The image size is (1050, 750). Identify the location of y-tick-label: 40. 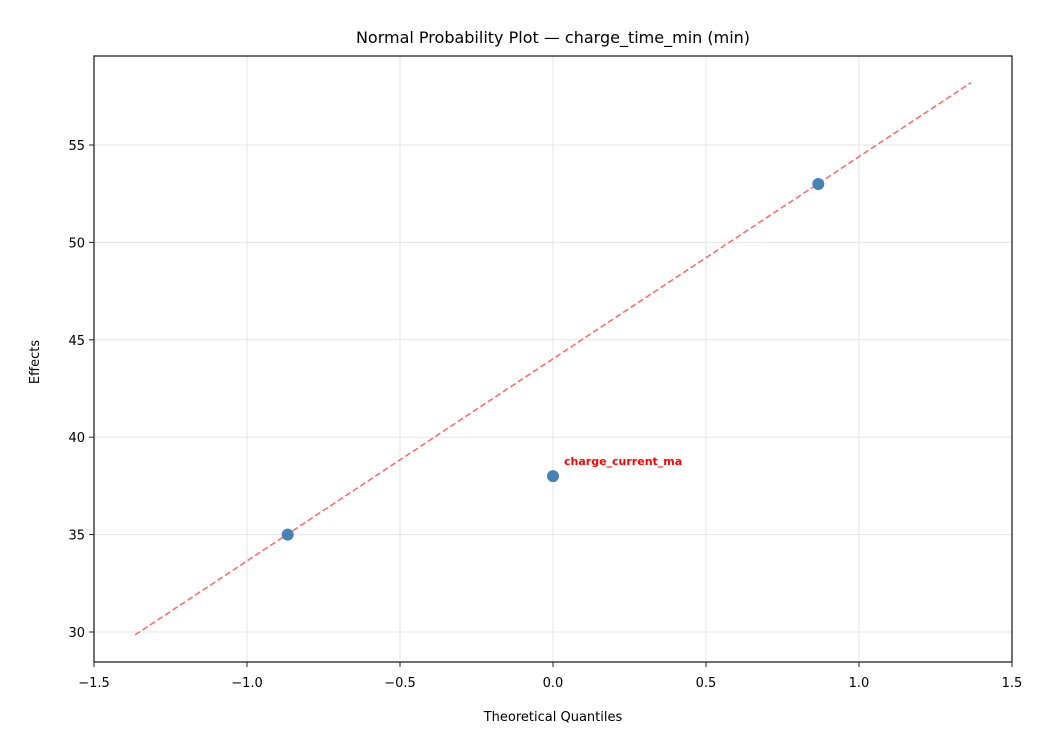
(76, 438).